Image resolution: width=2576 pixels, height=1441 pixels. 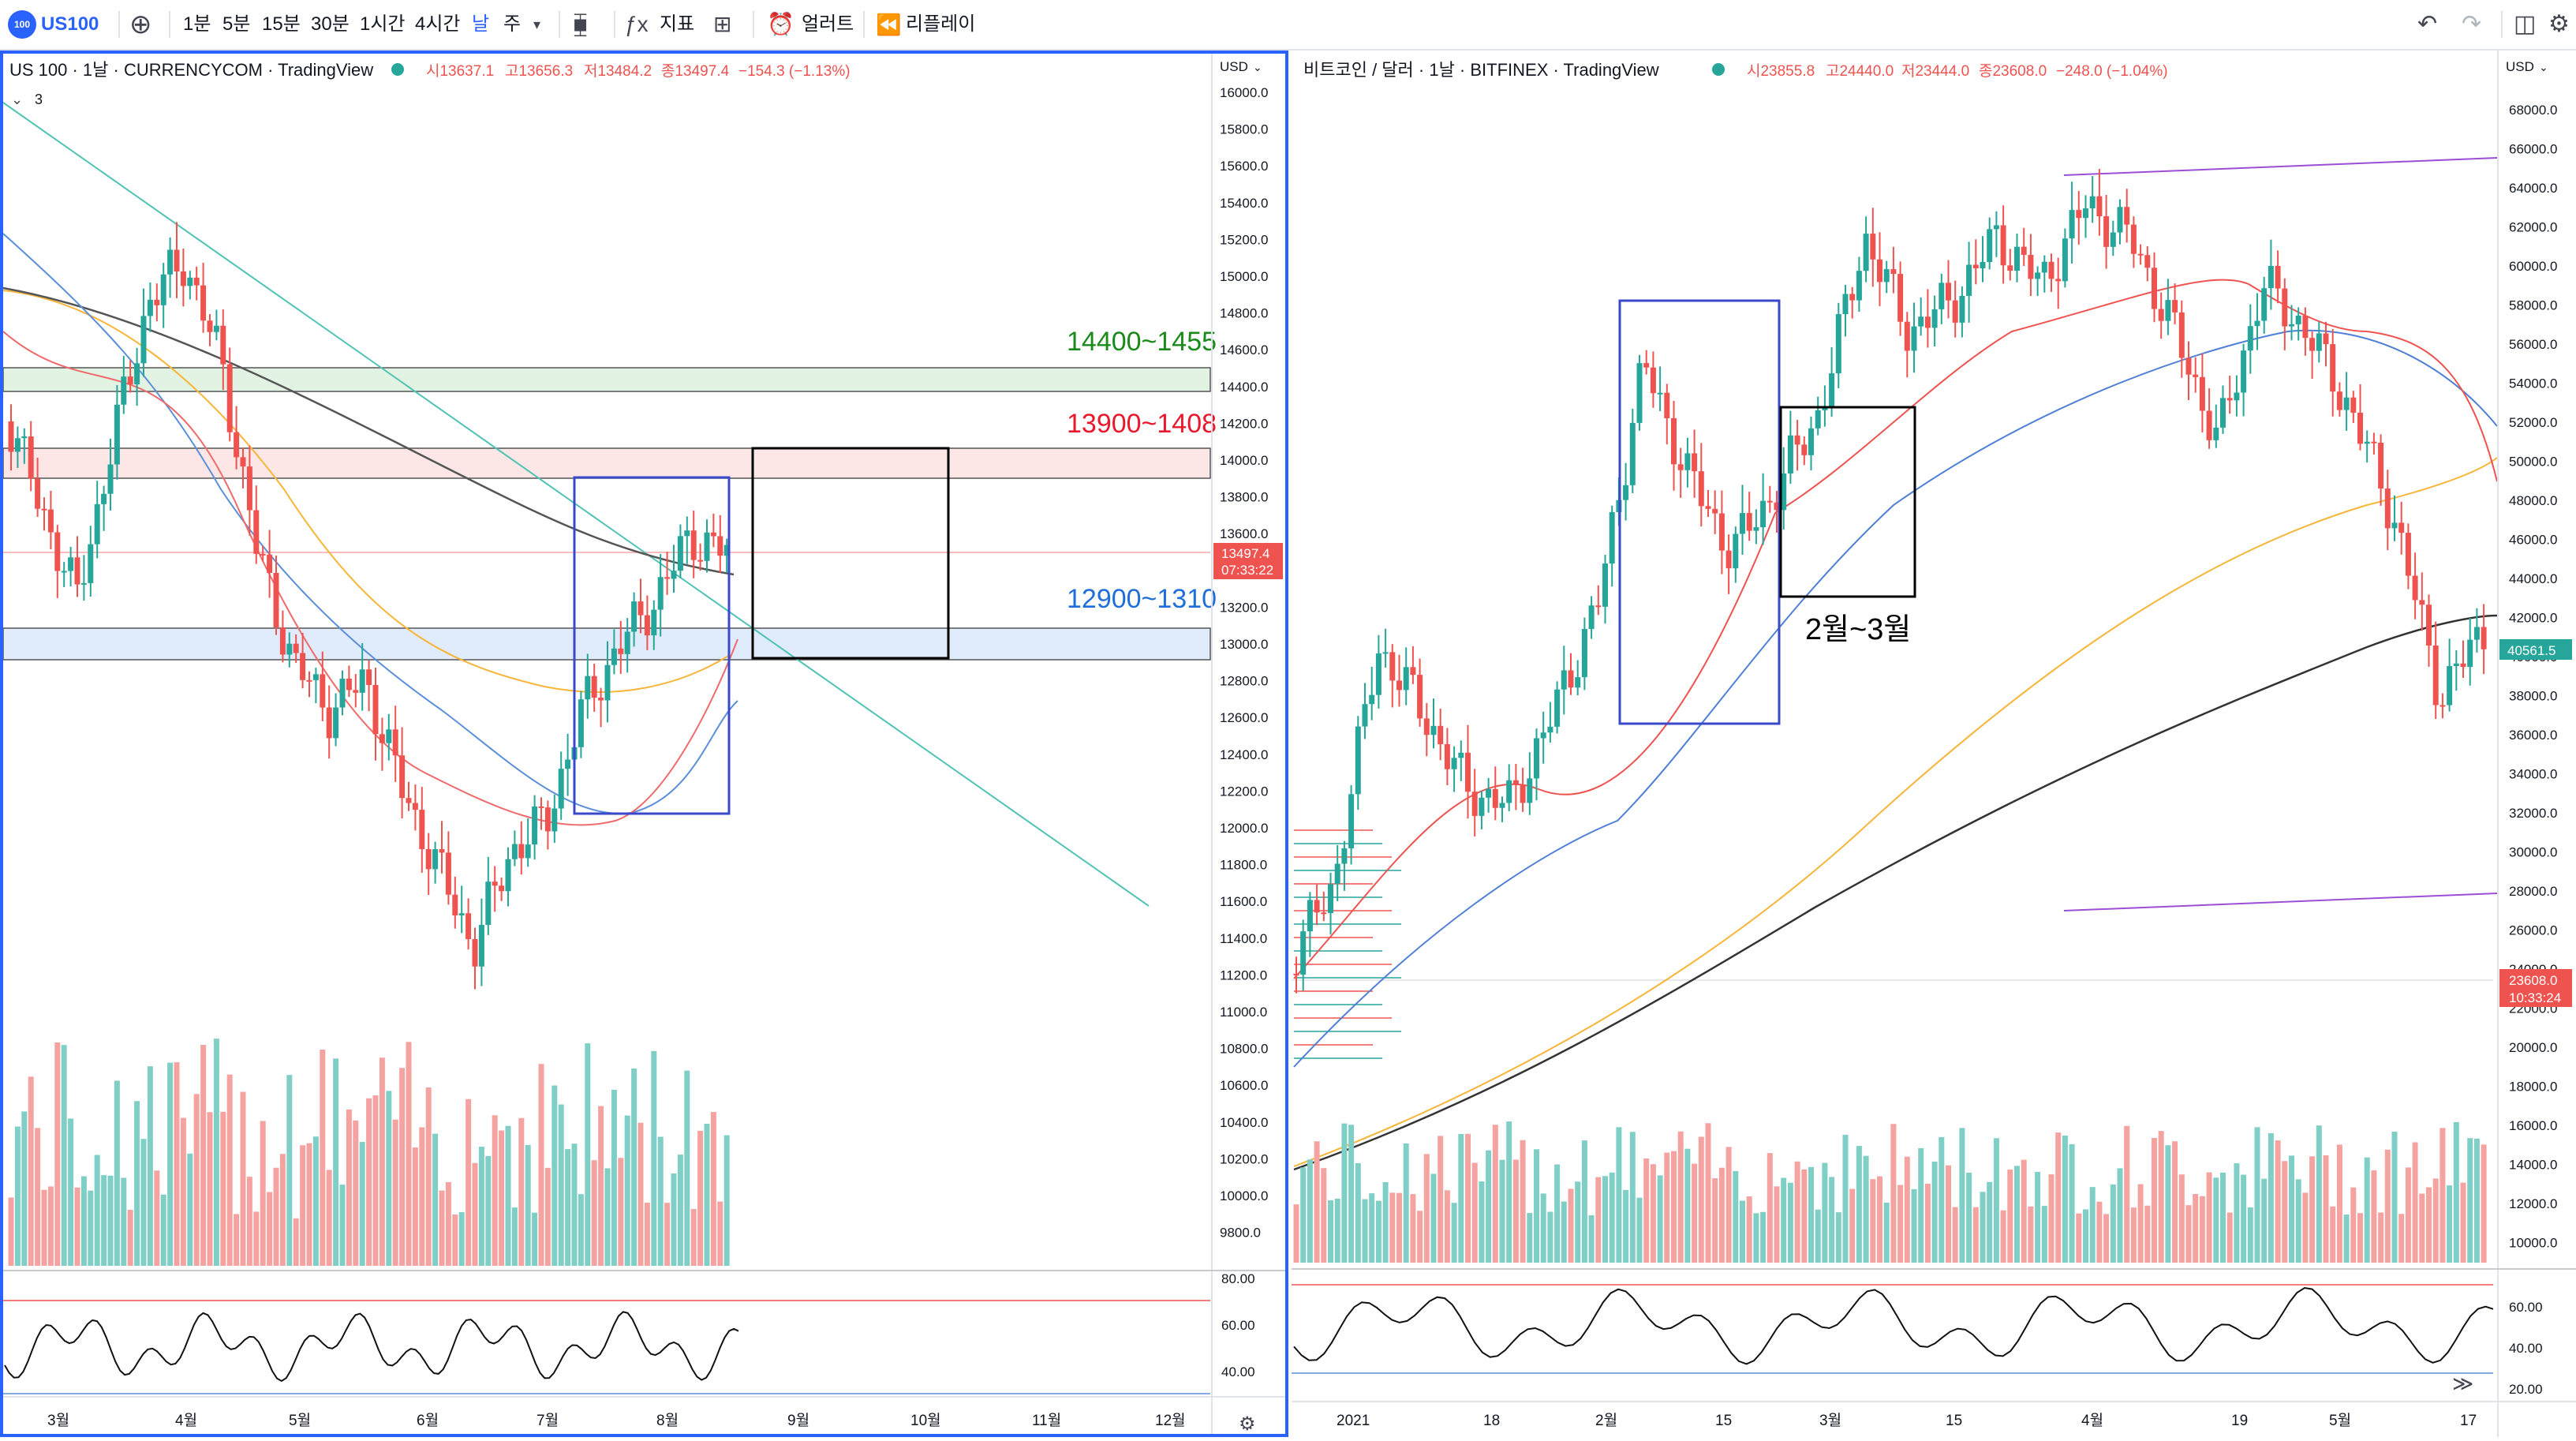 I want to click on interval-4h-button: 4시간, so click(x=438, y=24).